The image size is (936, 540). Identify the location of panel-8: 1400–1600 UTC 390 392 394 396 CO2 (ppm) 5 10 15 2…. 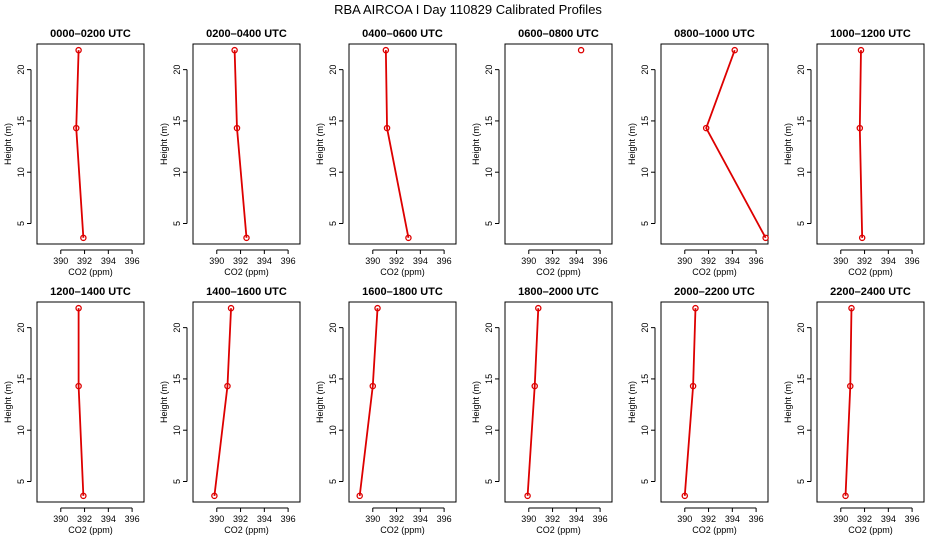
(230, 410).